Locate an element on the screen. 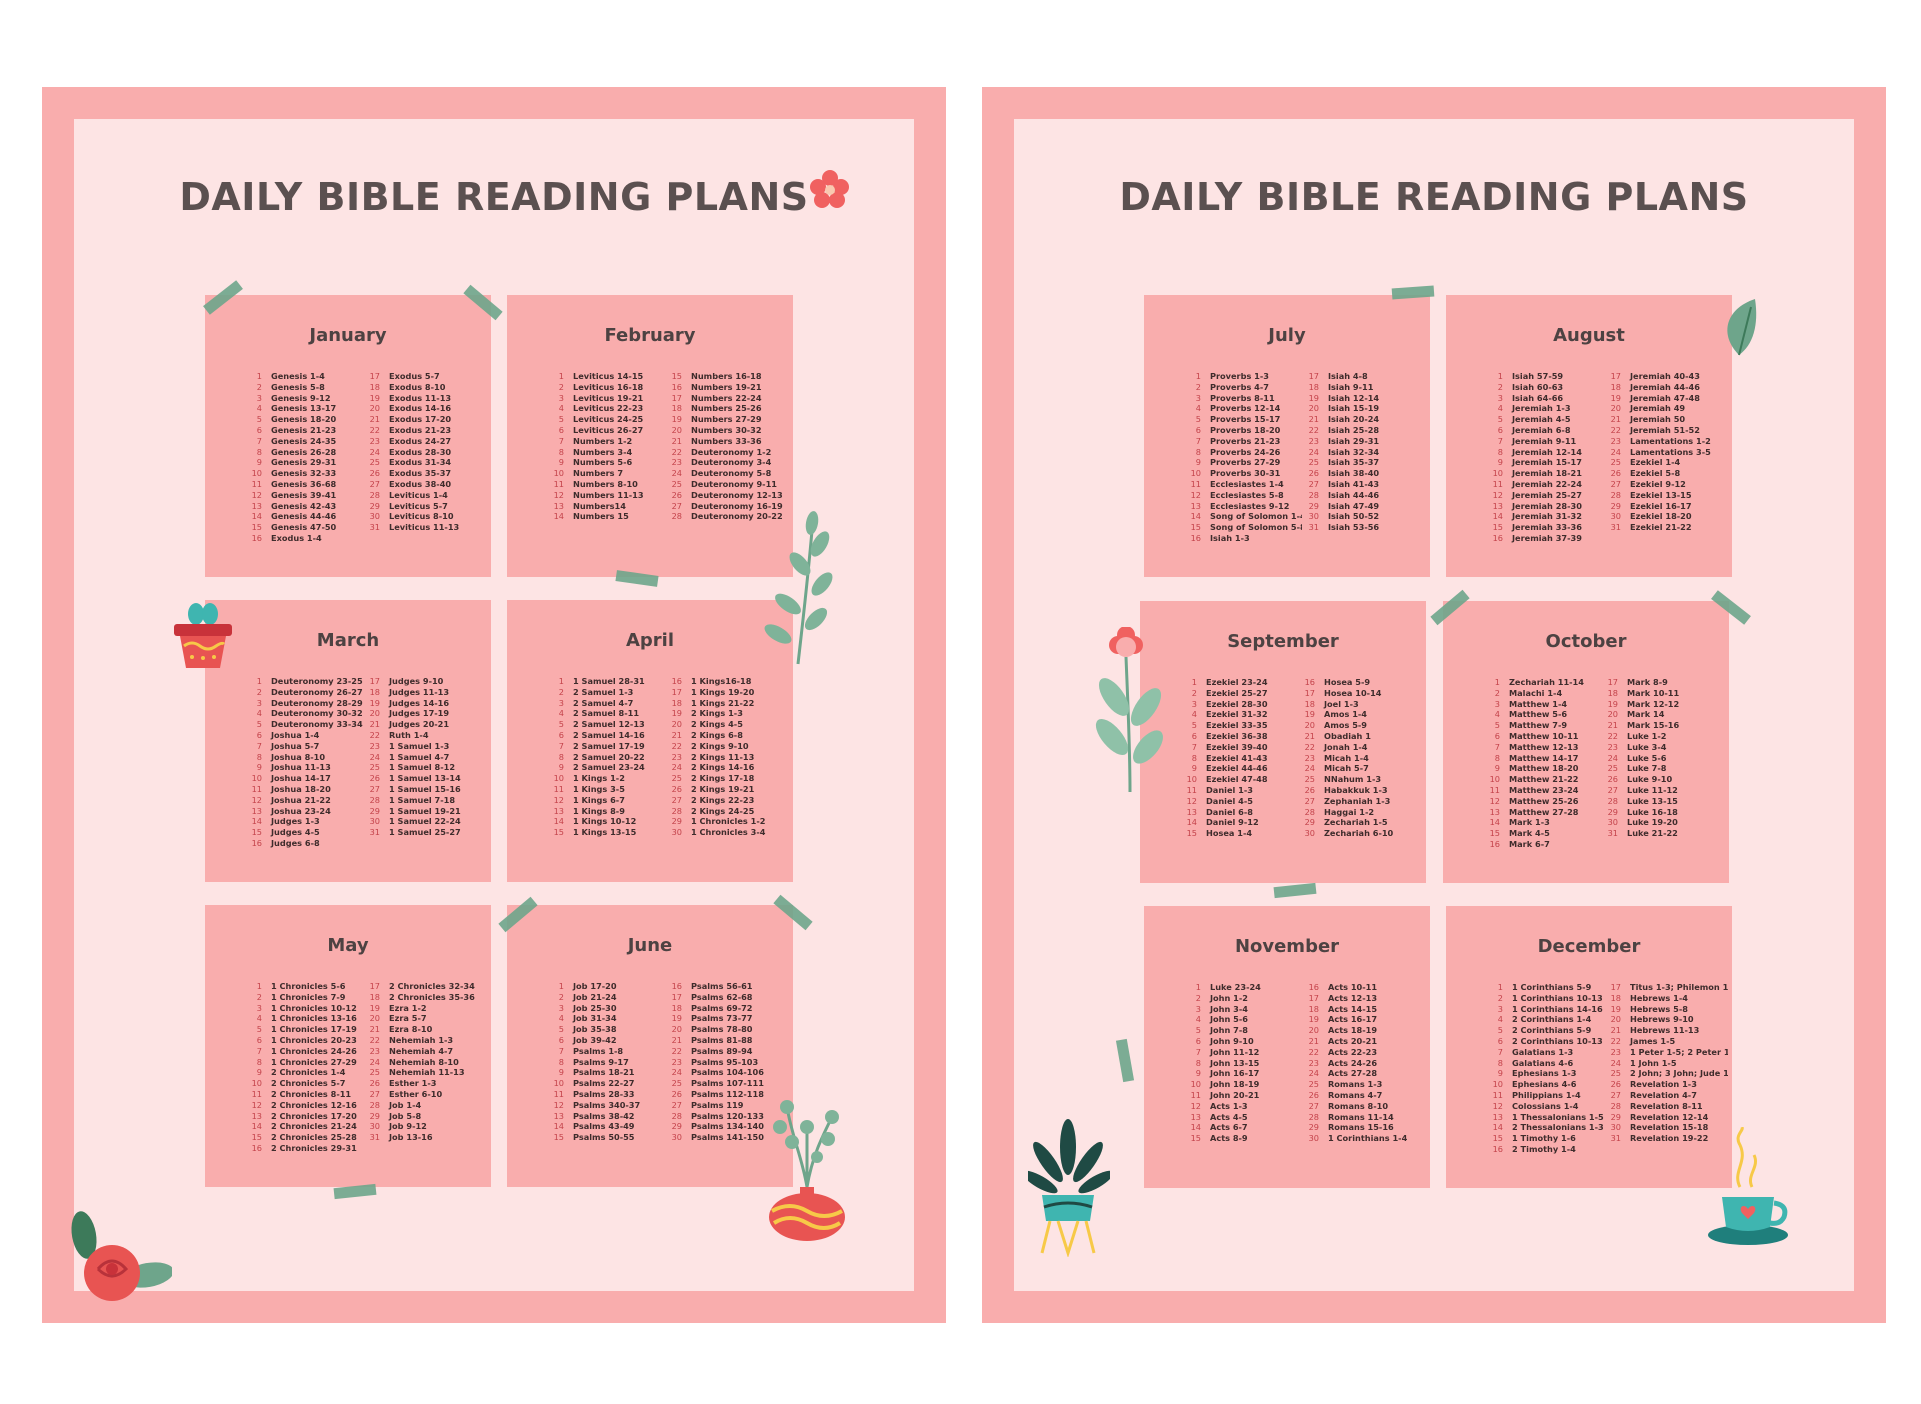 This screenshot has width=1921, height=1404. day-number: 5 is located at coordinates (1198, 419).